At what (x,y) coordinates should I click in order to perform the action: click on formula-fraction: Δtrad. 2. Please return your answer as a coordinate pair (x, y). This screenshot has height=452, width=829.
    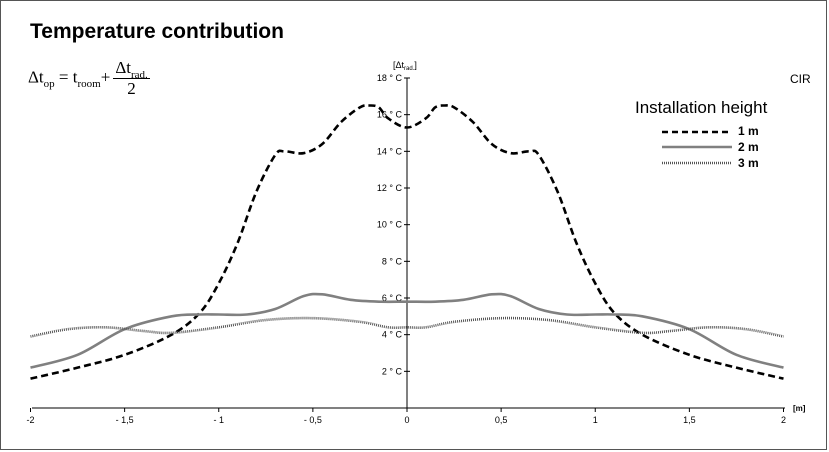
    Looking at the image, I should click on (131, 78).